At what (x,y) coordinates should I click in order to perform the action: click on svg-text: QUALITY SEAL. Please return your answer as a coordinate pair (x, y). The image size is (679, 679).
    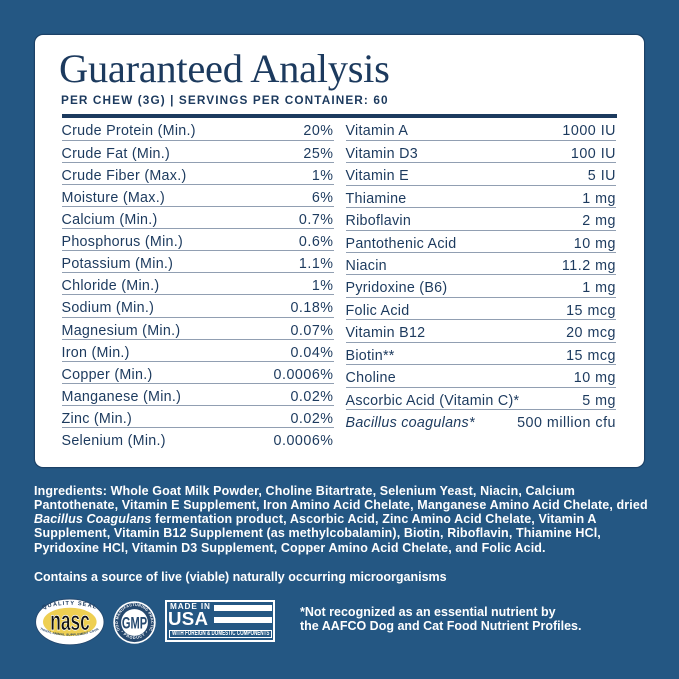
    Looking at the image, I should click on (70, 605).